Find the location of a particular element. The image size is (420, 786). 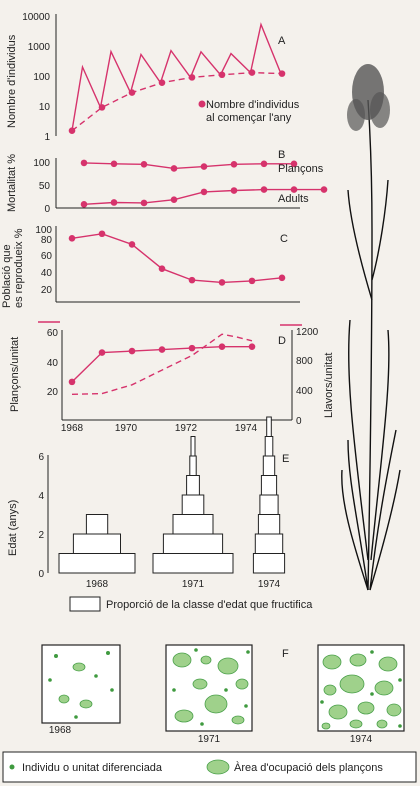

panel-f-year-1971: 1971 is located at coordinates (209, 739).